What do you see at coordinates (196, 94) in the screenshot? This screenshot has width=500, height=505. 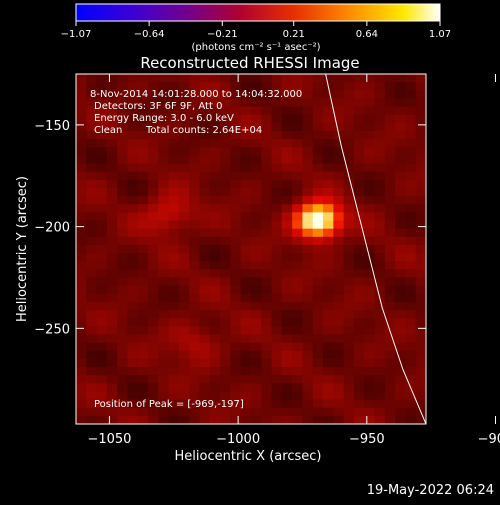 I see `time-range-text: 8-Nov-2014 14:01:28.000 to 14:04:32.000` at bounding box center [196, 94].